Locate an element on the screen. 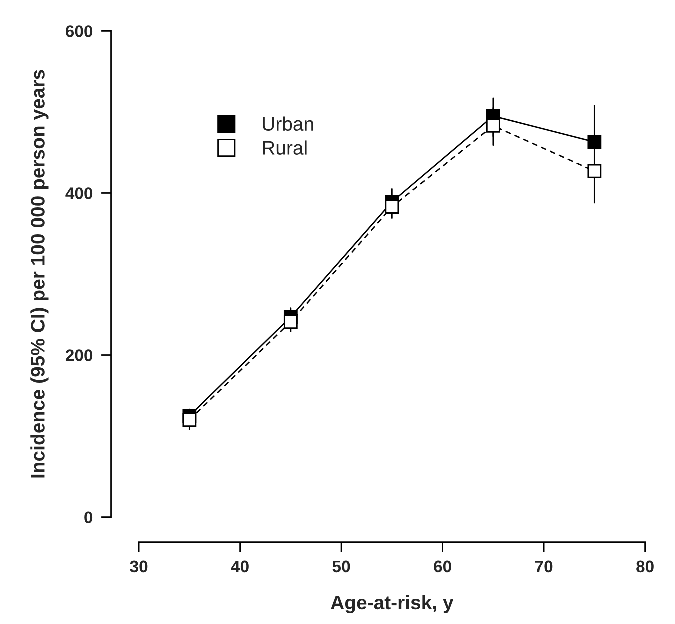 The width and height of the screenshot is (675, 624). x-tick-label: 50 is located at coordinates (341, 566).